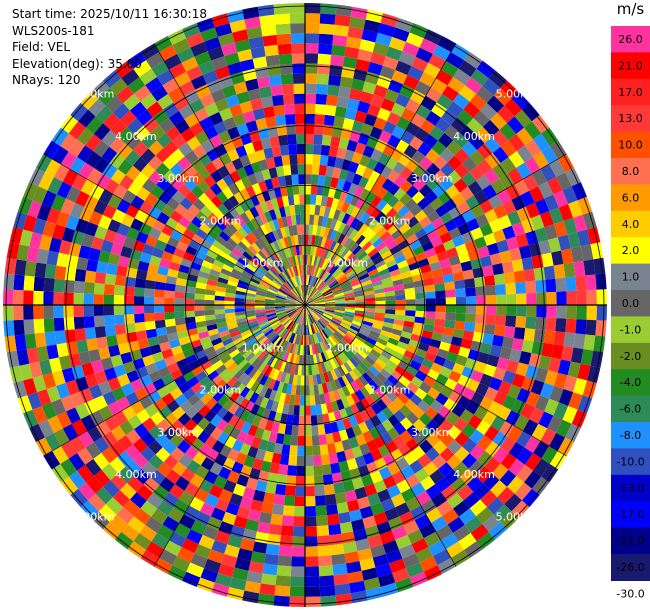 The height and width of the screenshot is (610, 650). What do you see at coordinates (630, 92) in the screenshot?
I see `colorbar-tick-label: 17.0` at bounding box center [630, 92].